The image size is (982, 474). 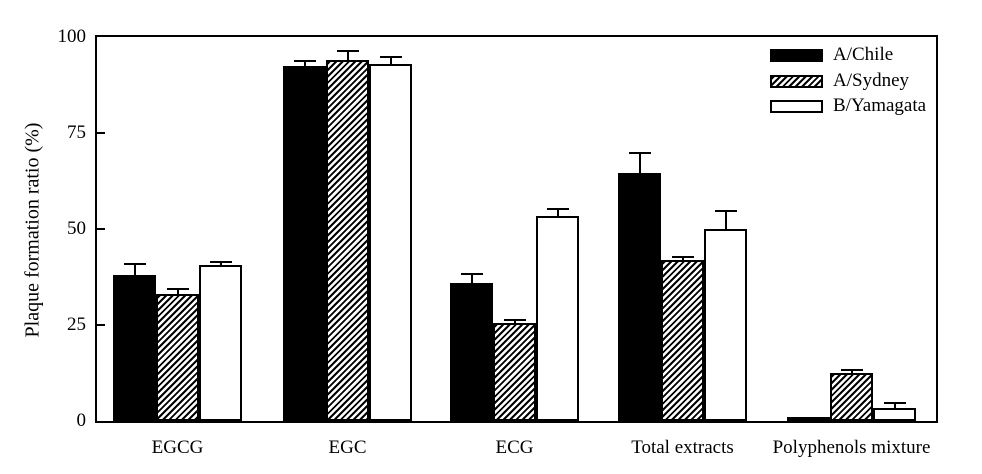 What do you see at coordinates (880, 105) in the screenshot?
I see `legend-label: B/Yamagata` at bounding box center [880, 105].